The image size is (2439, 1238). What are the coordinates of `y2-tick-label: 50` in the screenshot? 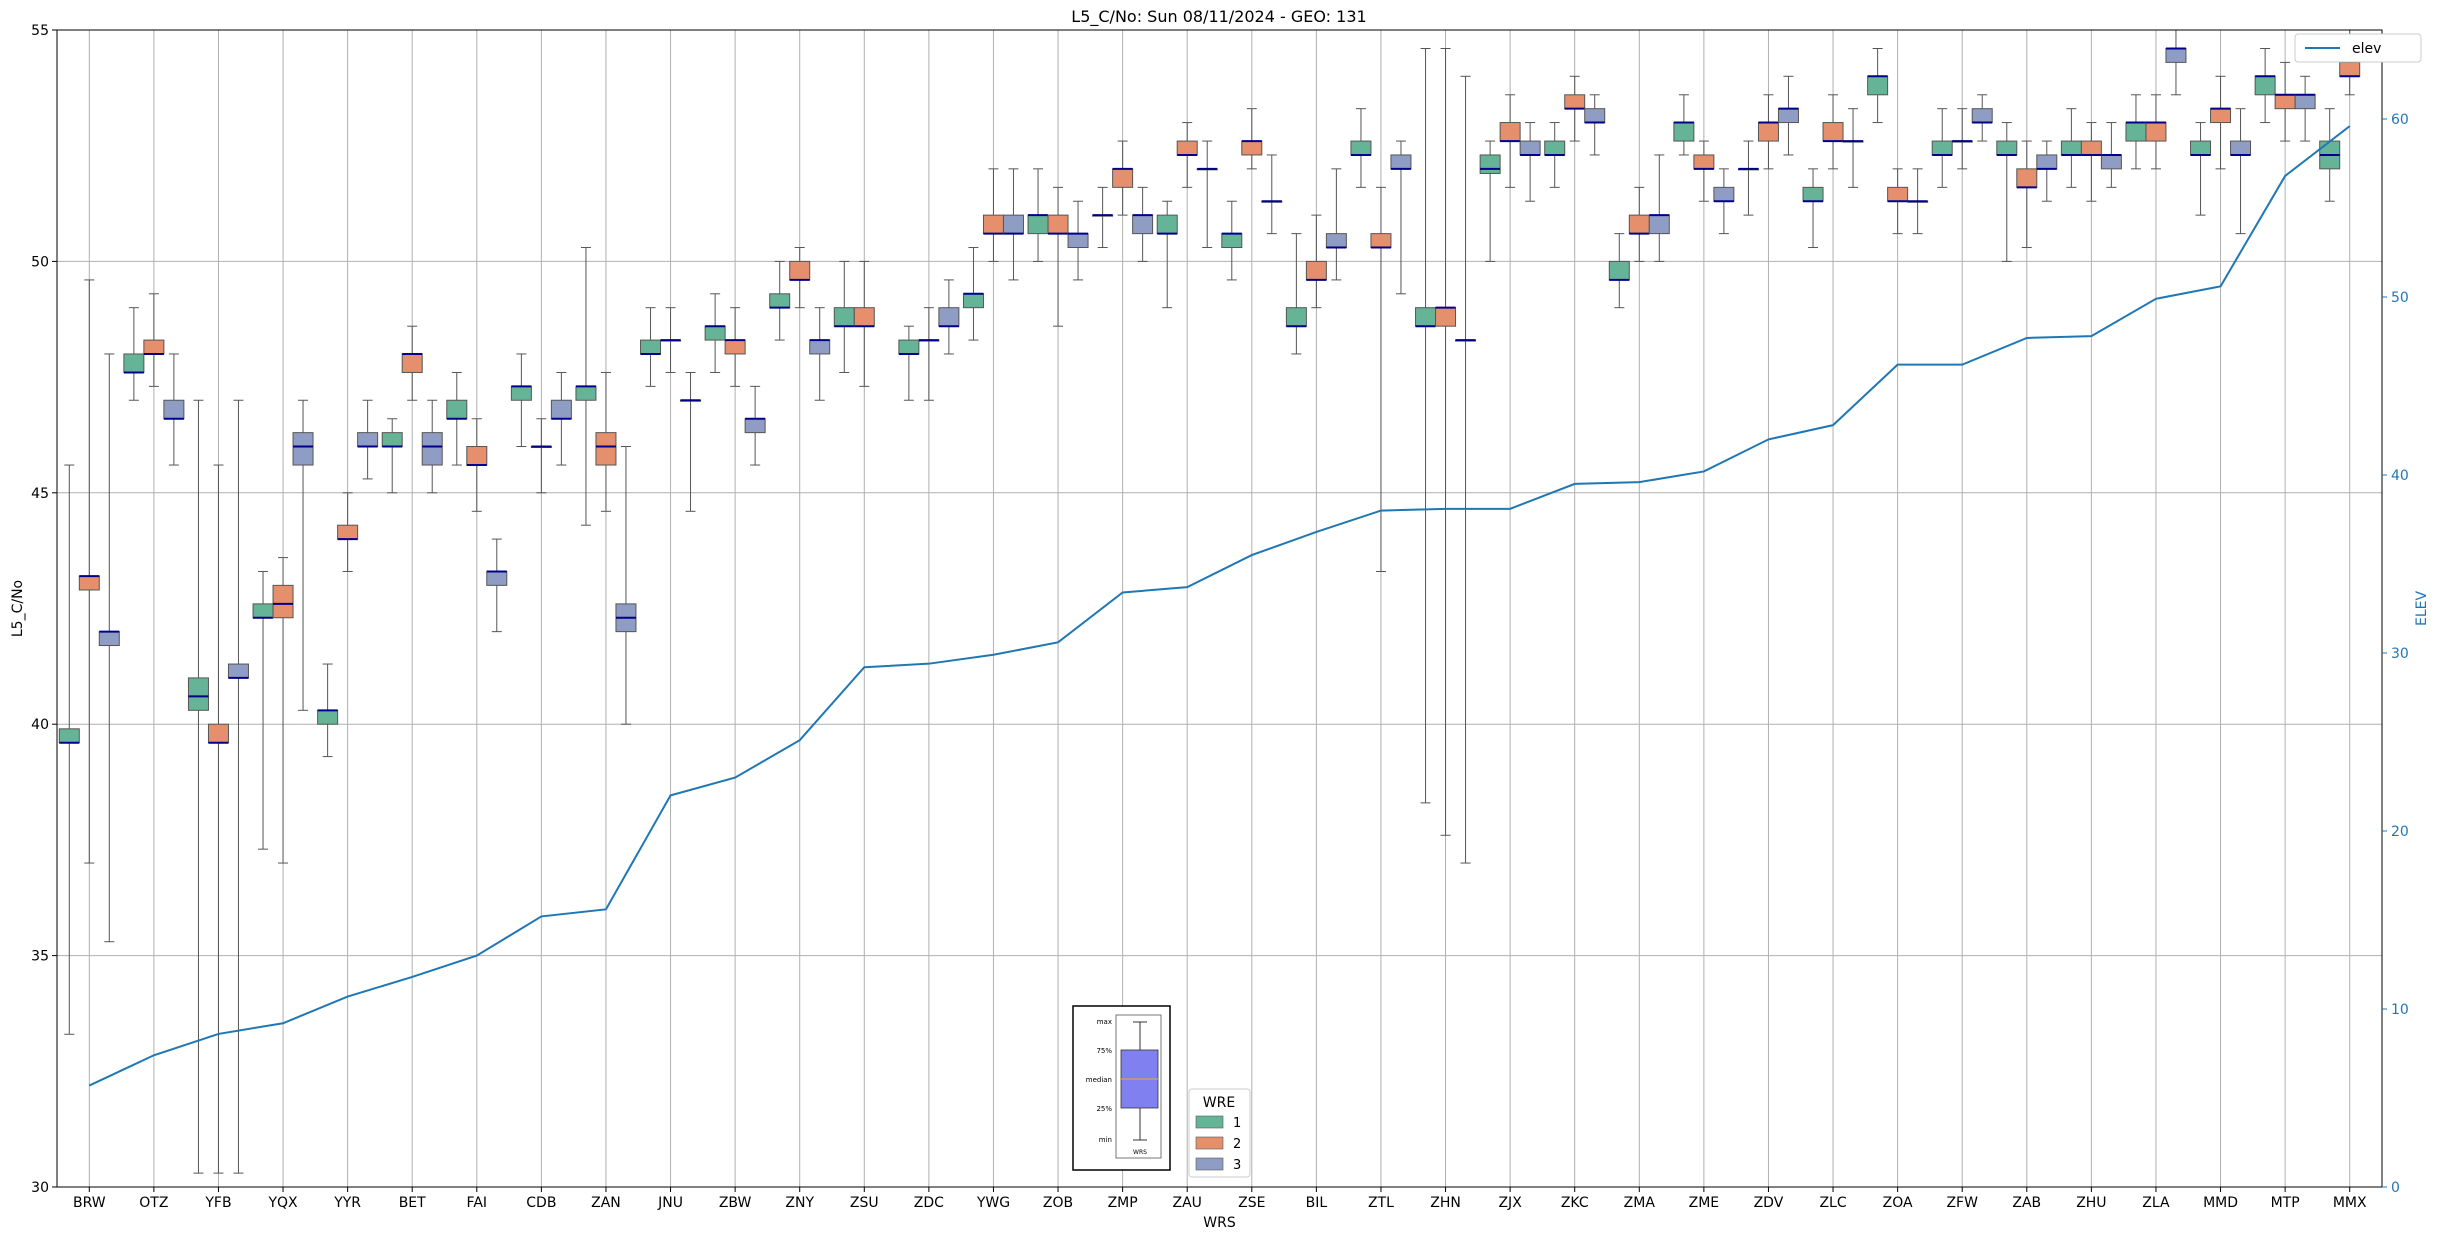 It's located at (2400, 298).